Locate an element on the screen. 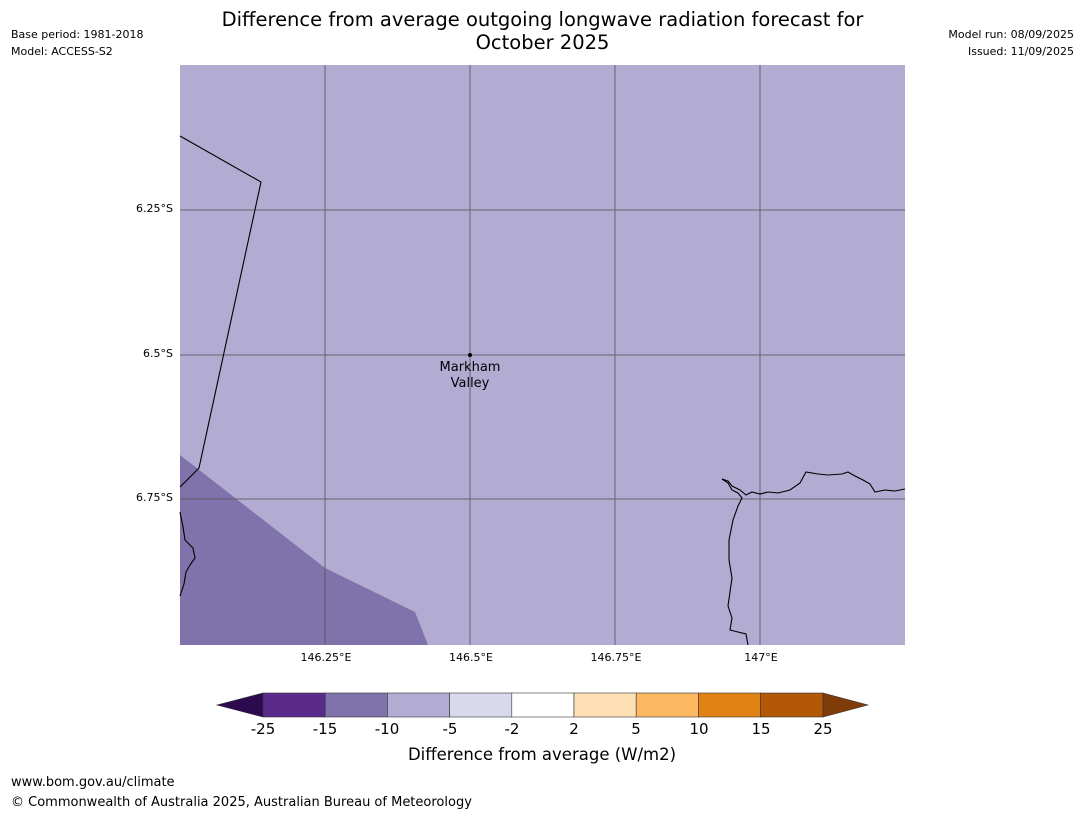 The height and width of the screenshot is (816, 1085). colorbar is located at coordinates (542, 705).